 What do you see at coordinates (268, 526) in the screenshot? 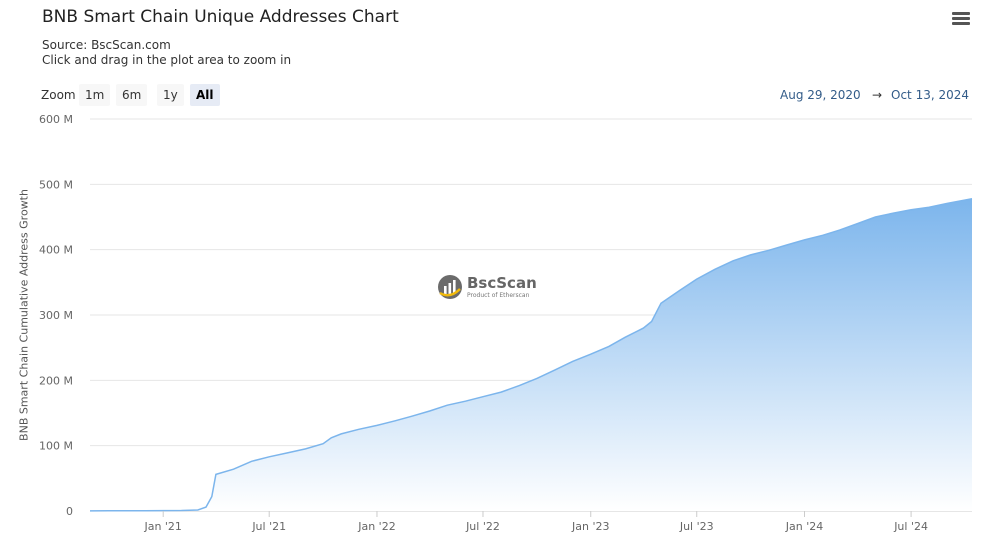
I see `x-tick-label: Jul '21` at bounding box center [268, 526].